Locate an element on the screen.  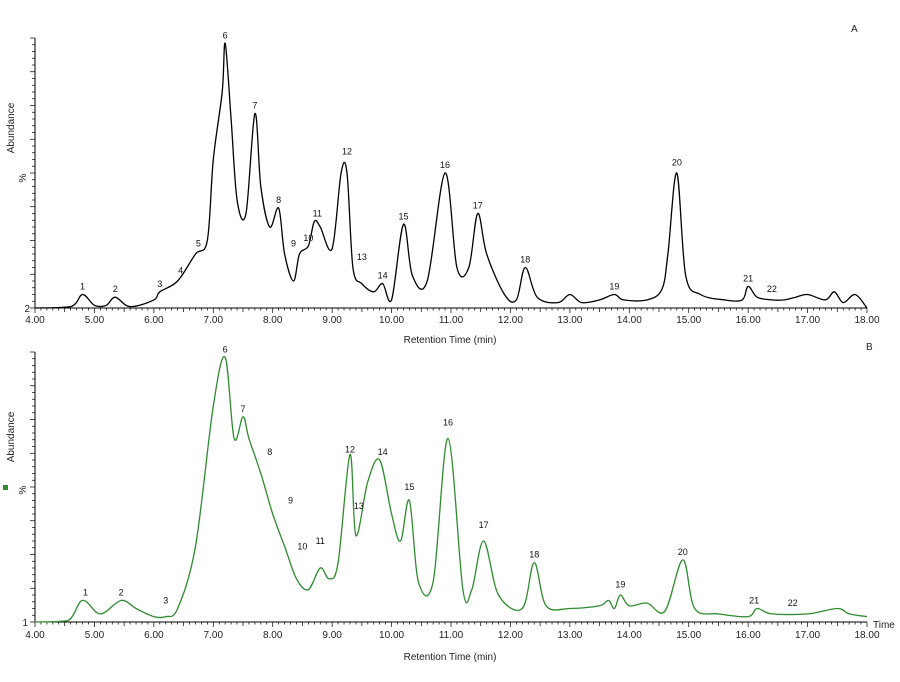
panel-b-x-tick-label: 5.00 is located at coordinates (95, 635).